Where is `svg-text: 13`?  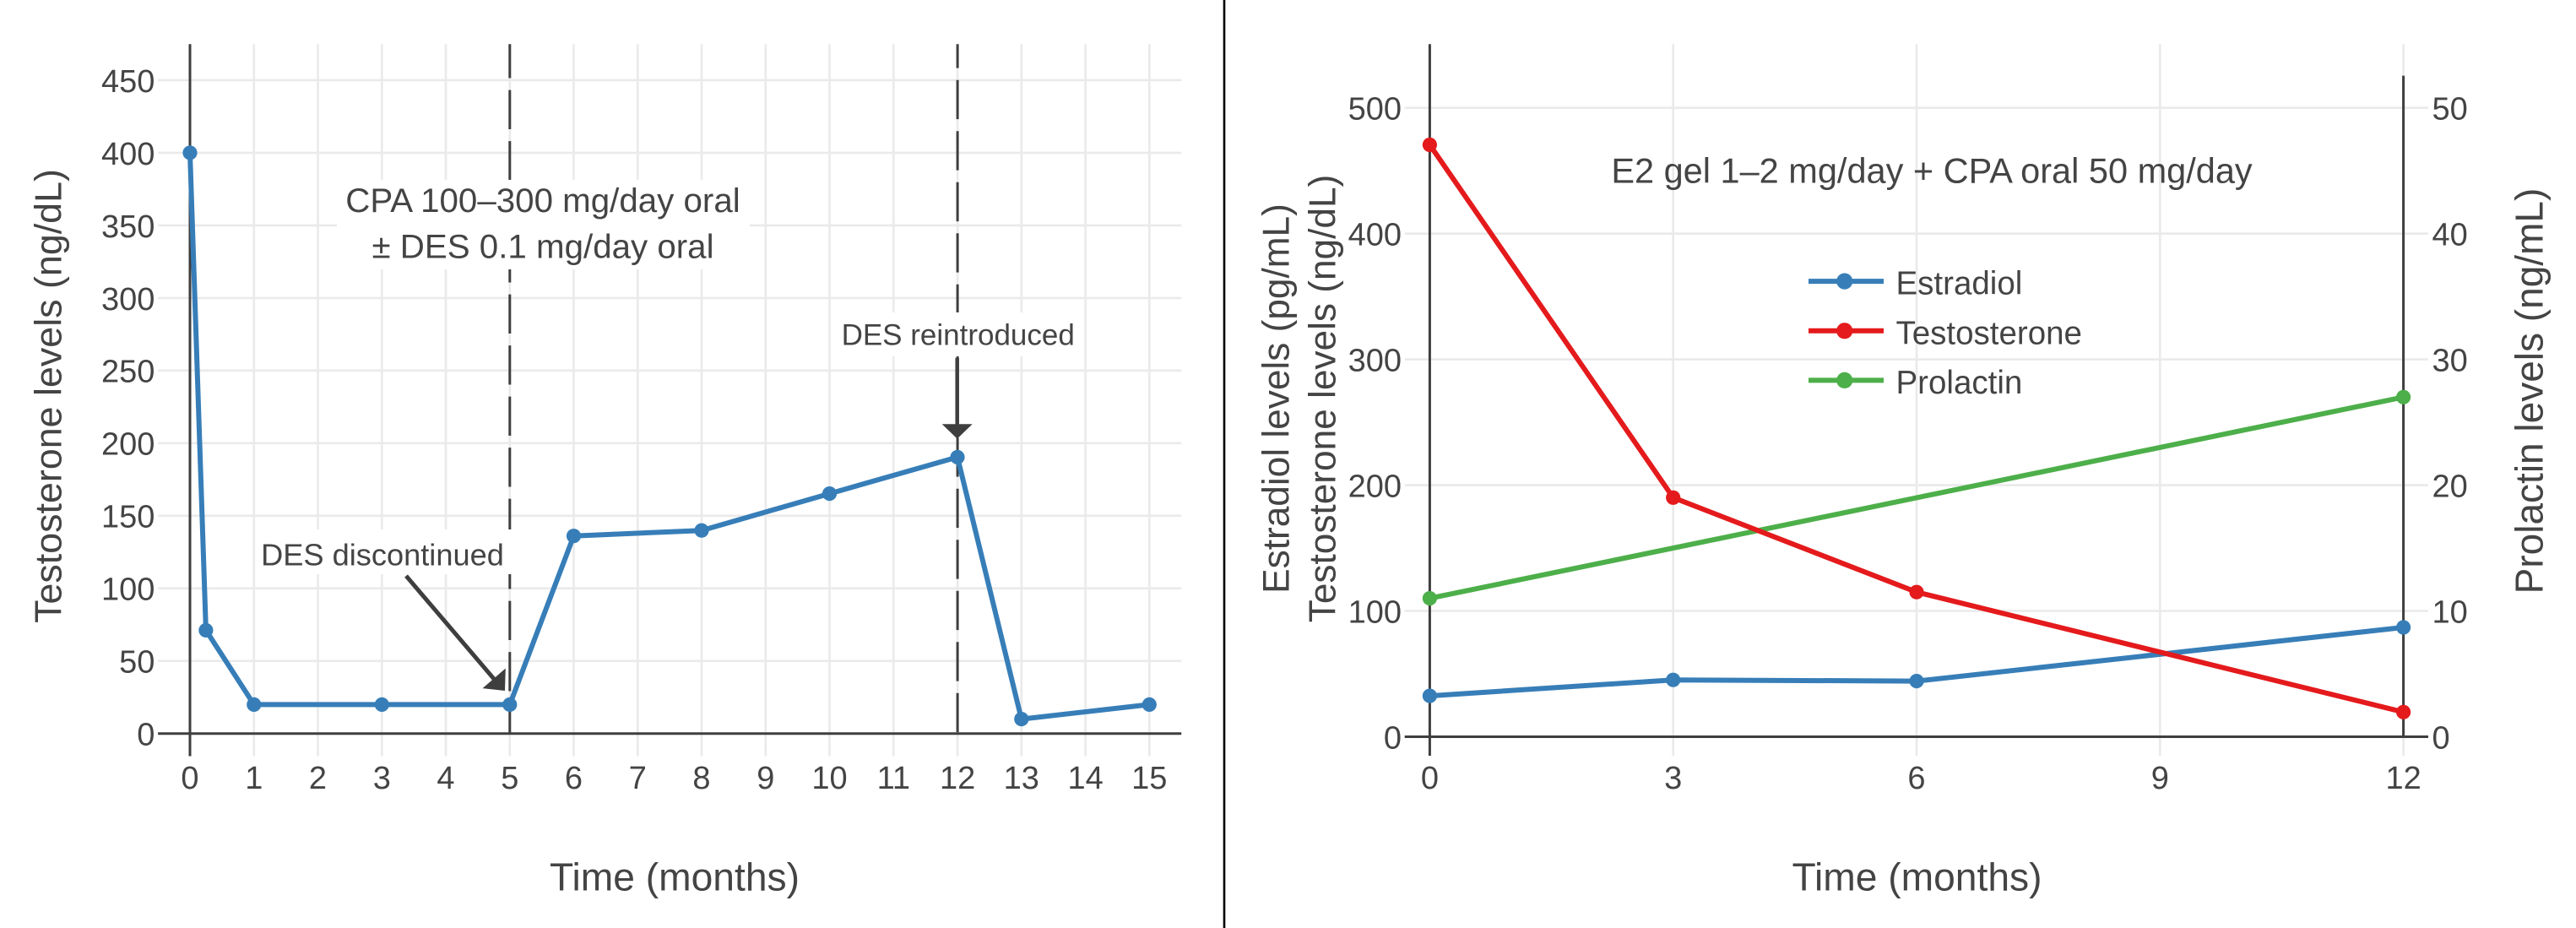 svg-text: 13 is located at coordinates (1022, 778).